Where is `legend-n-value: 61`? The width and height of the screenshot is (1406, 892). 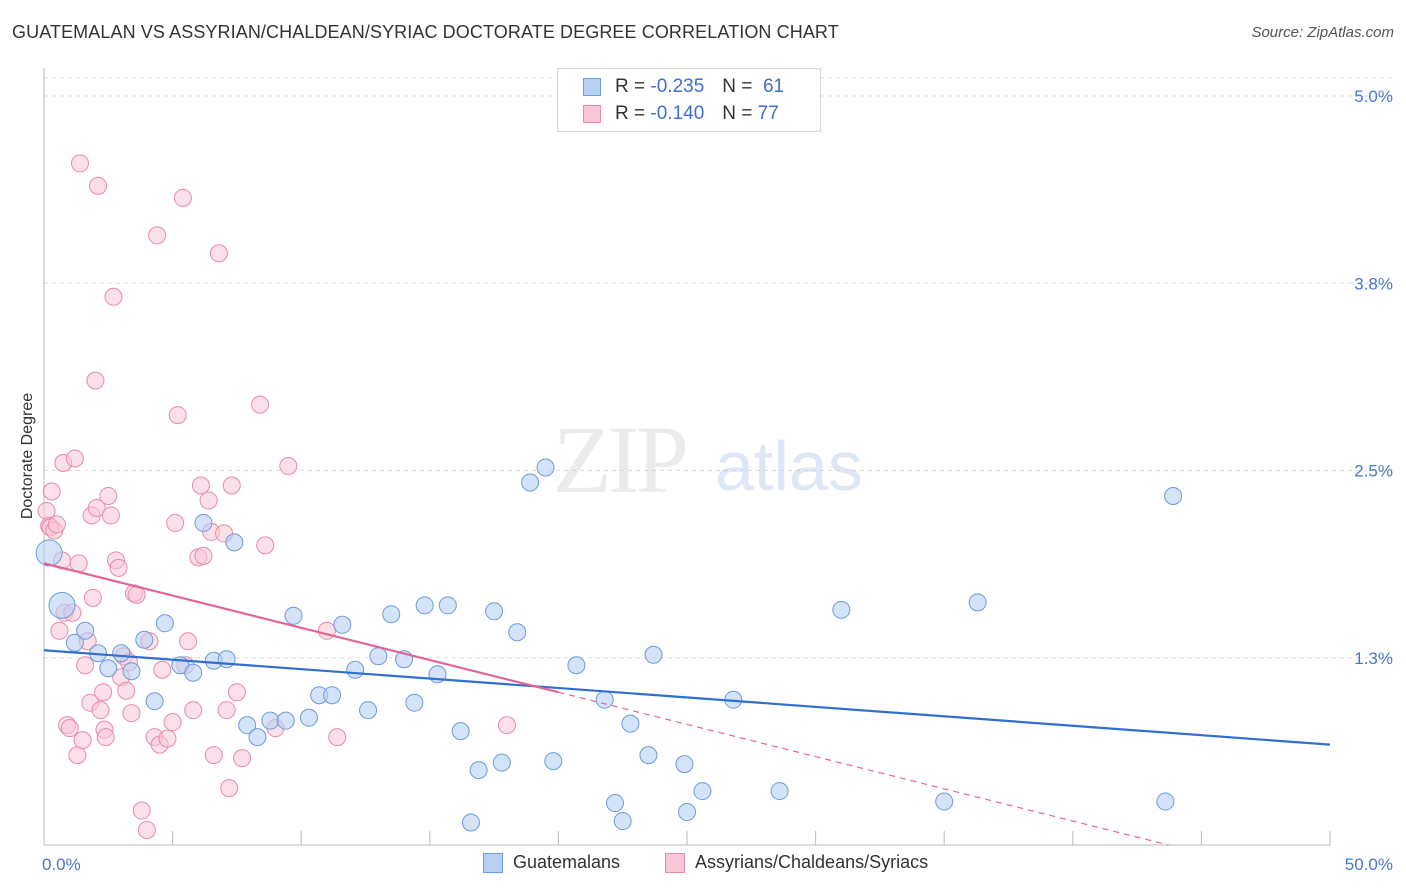
legend-n-value: 61 is located at coordinates (773, 86).